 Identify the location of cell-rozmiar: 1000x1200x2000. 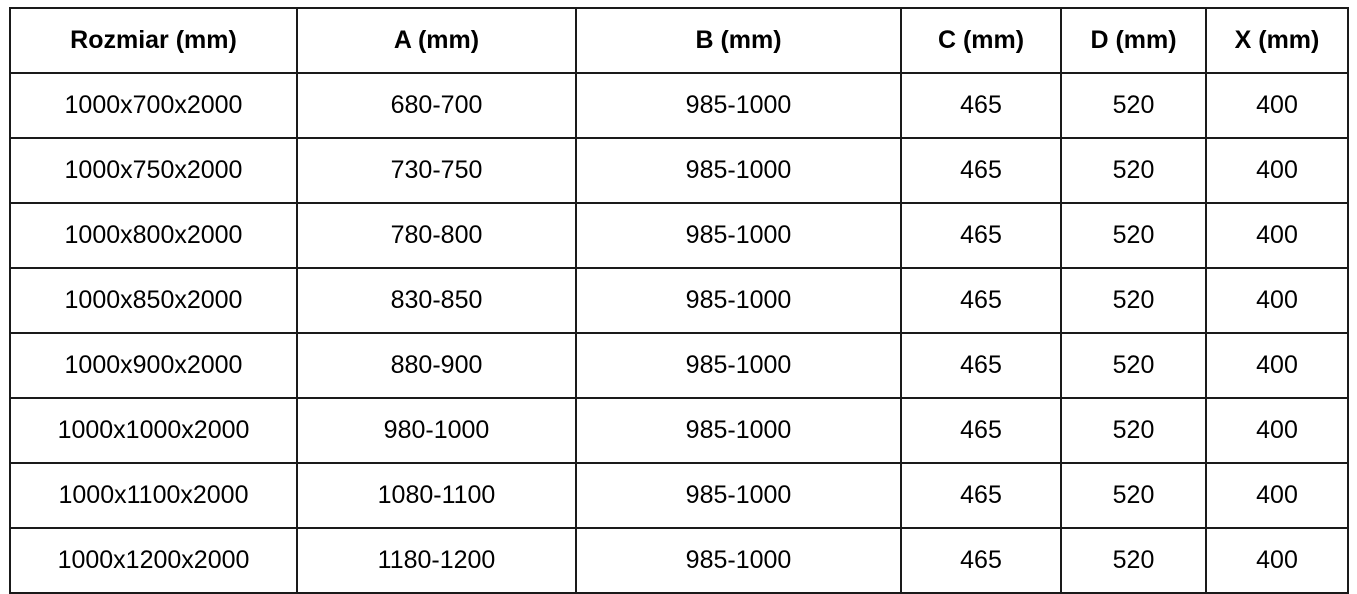
(153, 560).